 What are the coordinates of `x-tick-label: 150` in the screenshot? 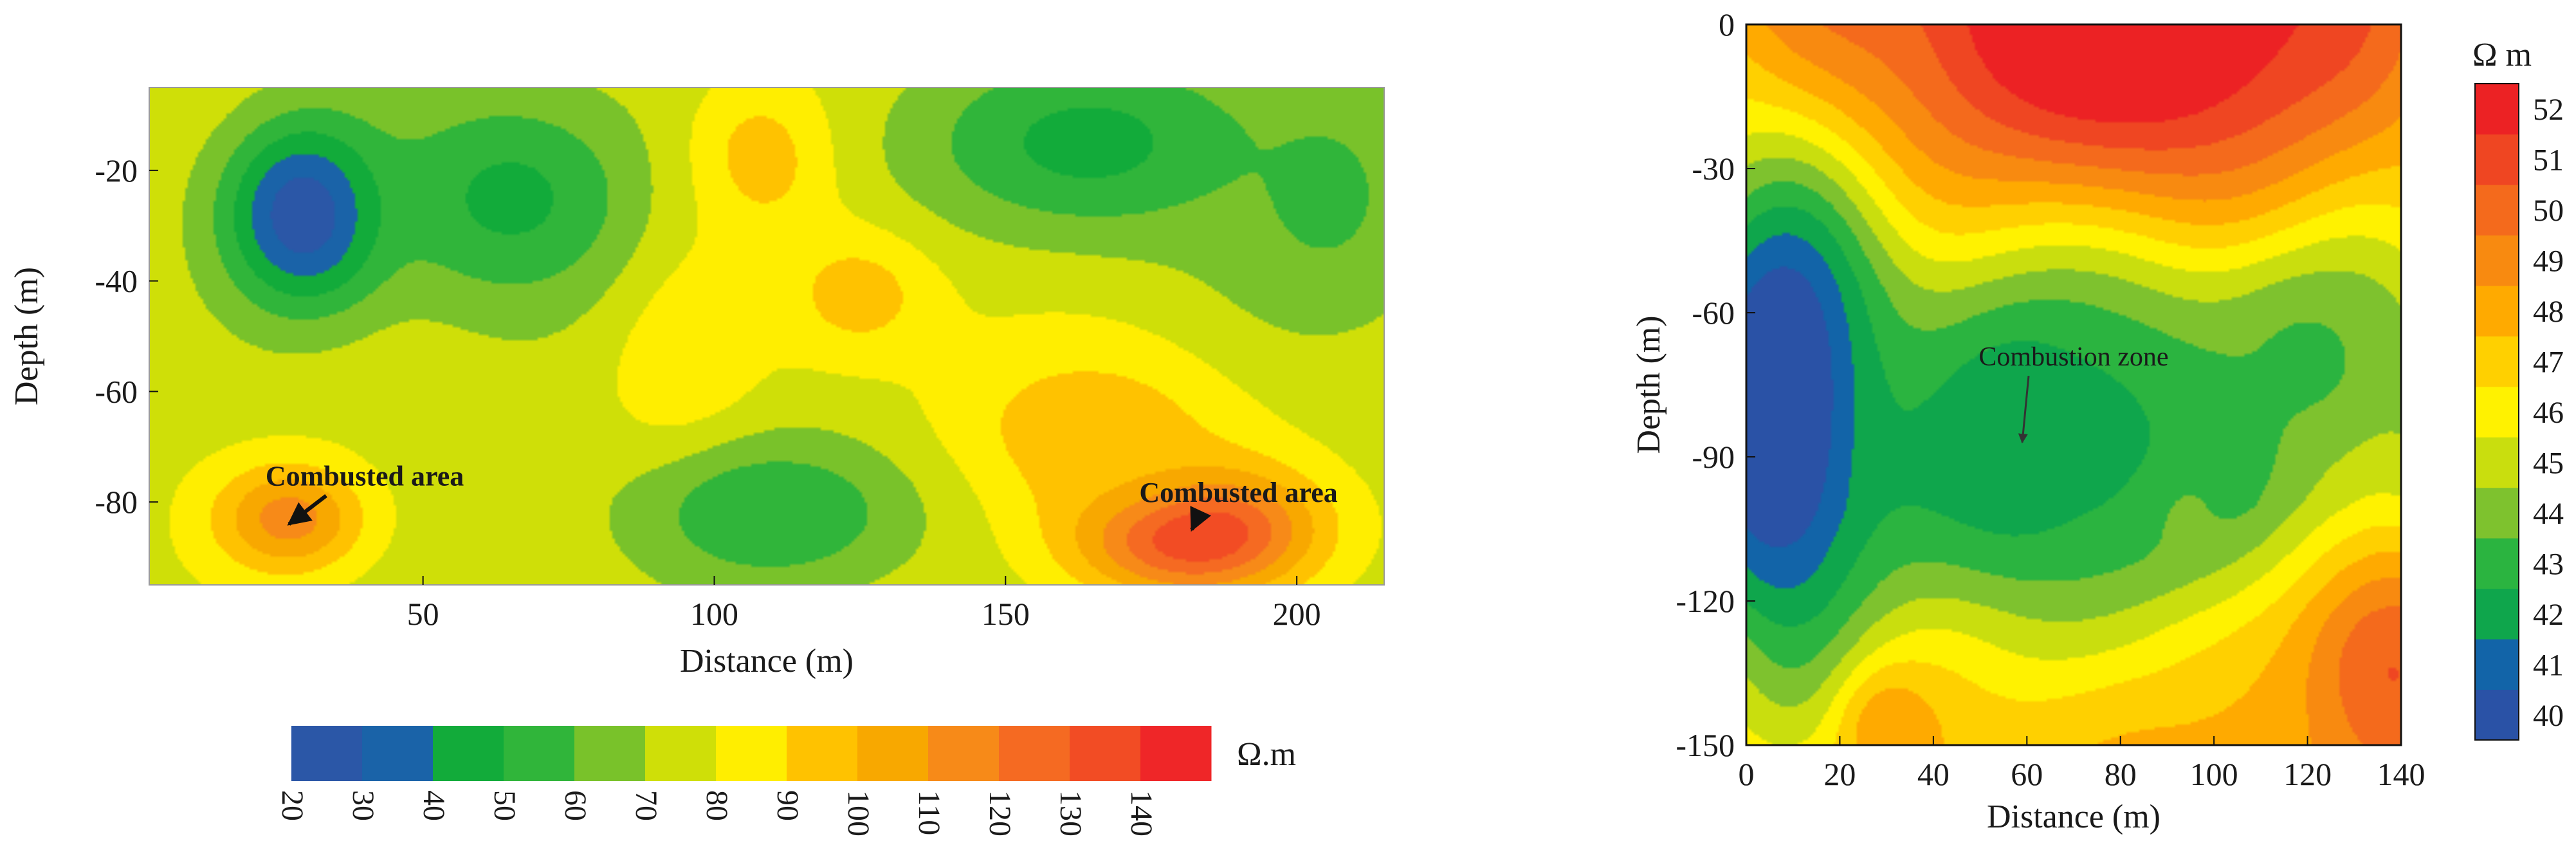 It's located at (1006, 614).